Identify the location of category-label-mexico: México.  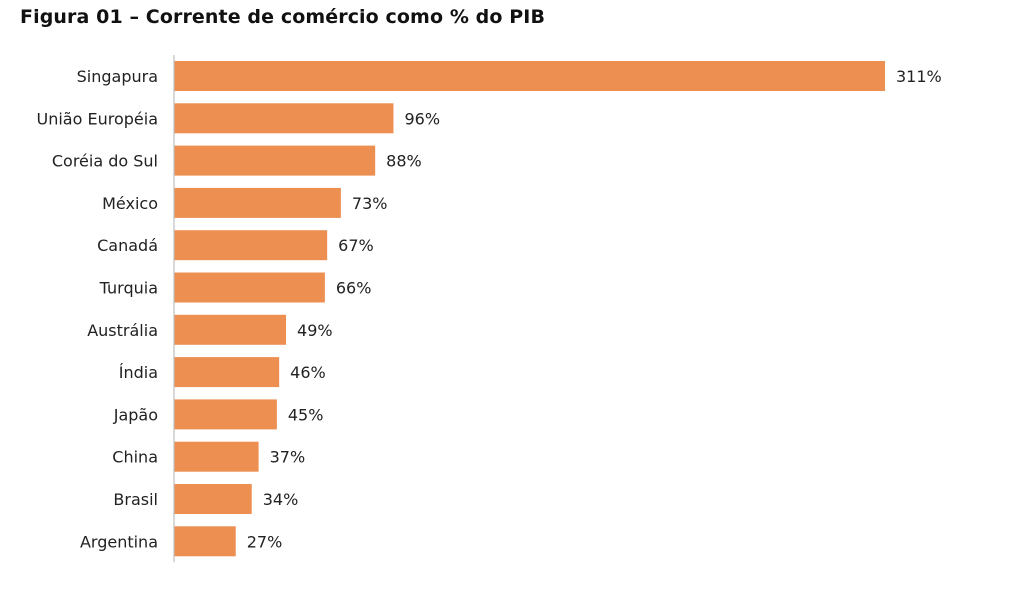
(130, 203).